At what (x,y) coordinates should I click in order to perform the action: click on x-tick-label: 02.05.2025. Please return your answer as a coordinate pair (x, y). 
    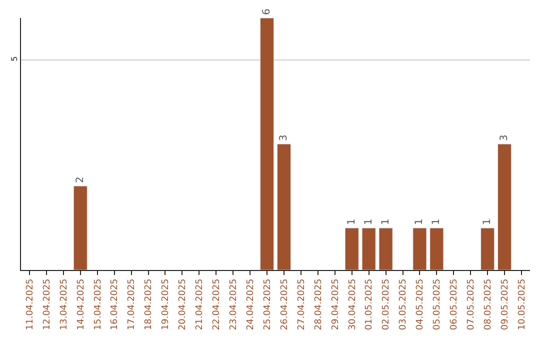
    Looking at the image, I should click on (387, 304).